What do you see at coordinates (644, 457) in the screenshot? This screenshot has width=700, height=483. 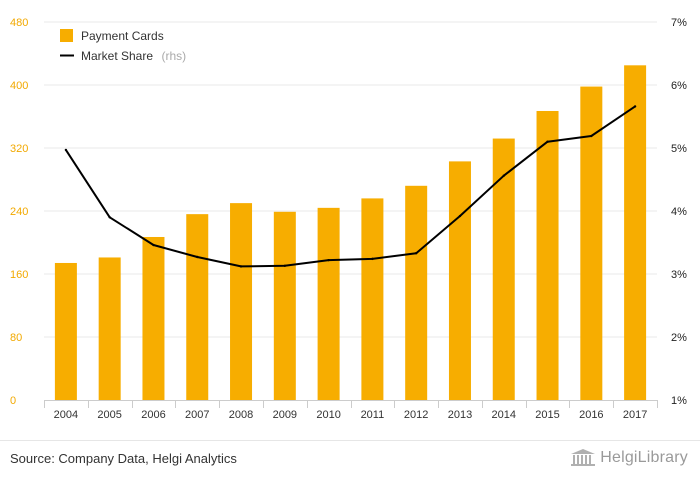 I see `brand-name: HelgiLibrary` at bounding box center [644, 457].